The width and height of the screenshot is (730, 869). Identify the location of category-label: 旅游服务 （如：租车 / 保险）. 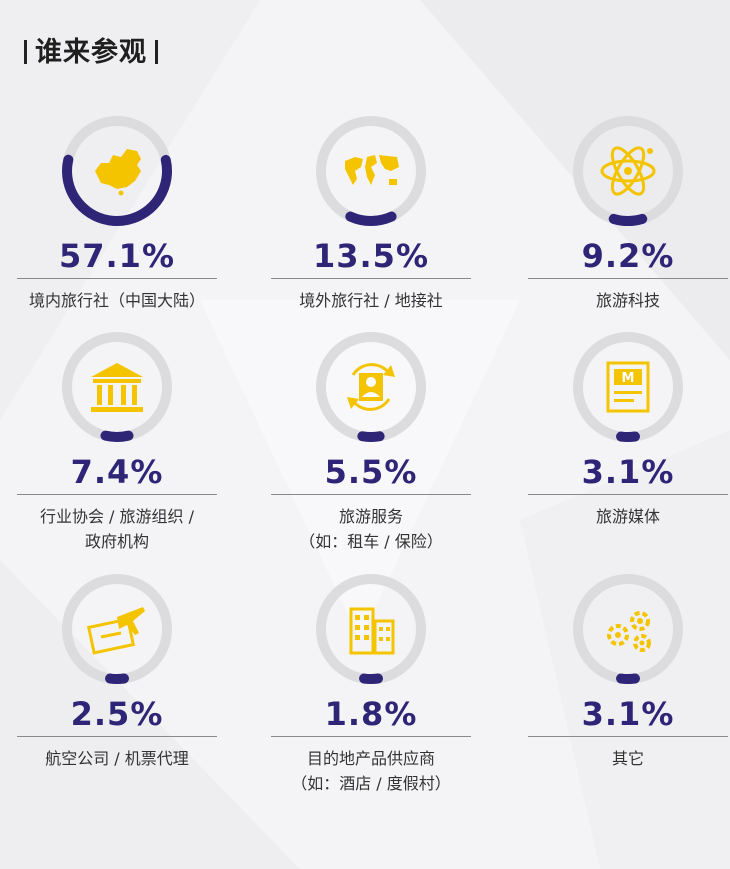
(371, 529).